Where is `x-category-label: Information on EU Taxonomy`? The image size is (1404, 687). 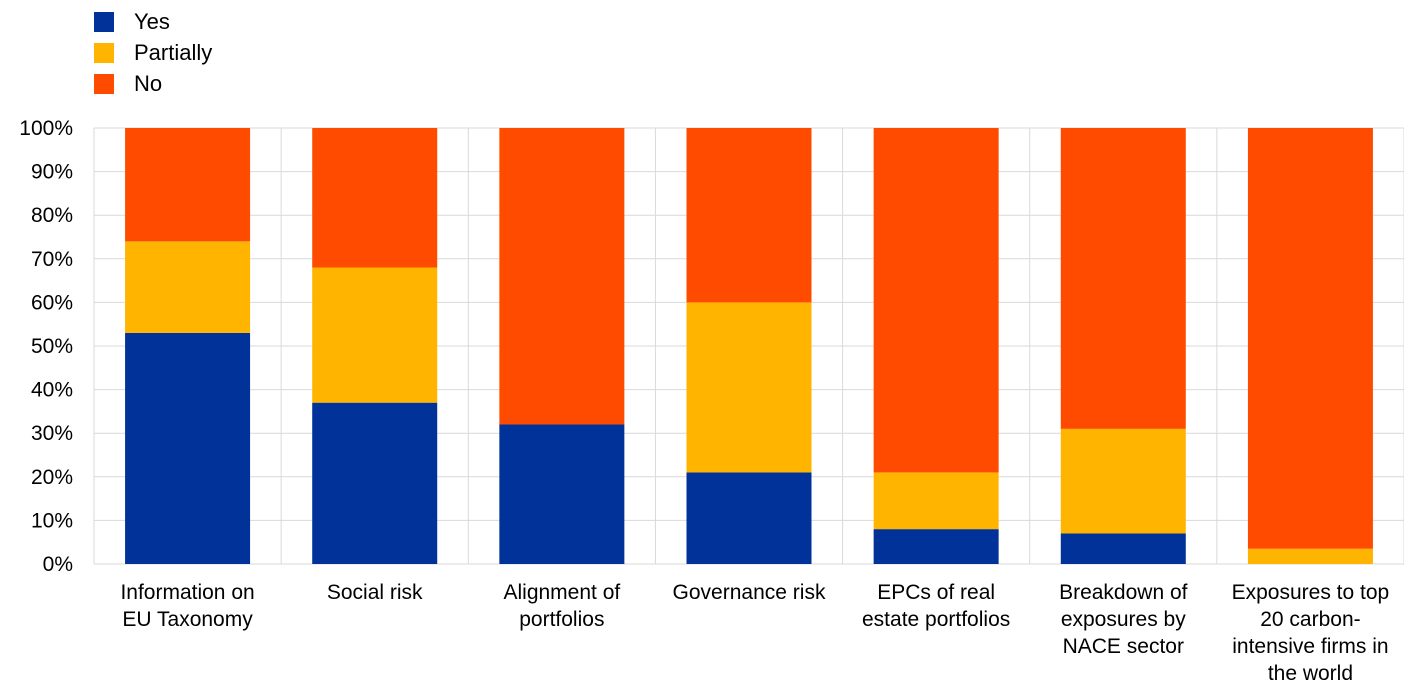 x-category-label: Information on EU Taxonomy is located at coordinates (187, 606).